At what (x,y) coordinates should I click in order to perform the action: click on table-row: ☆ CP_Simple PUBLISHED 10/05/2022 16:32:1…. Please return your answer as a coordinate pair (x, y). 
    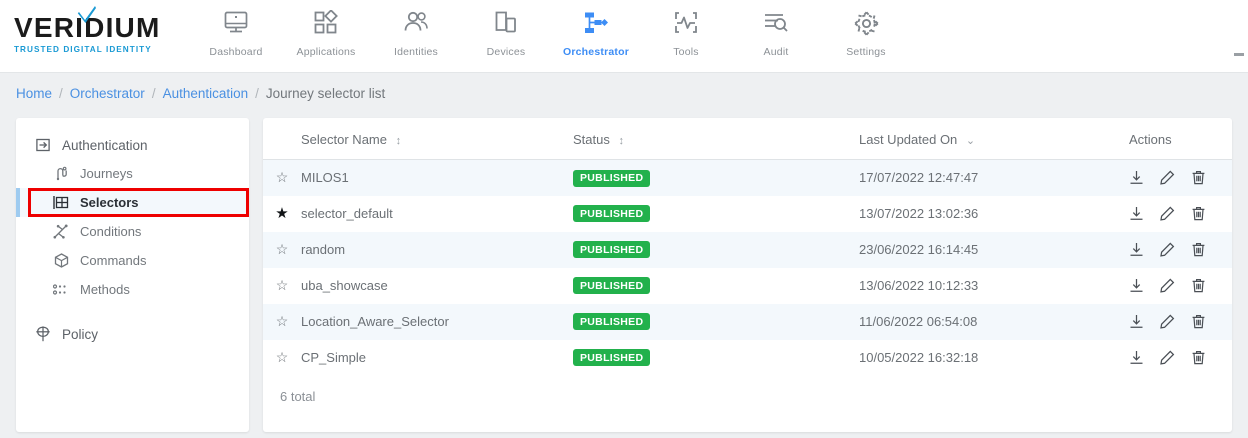
    Looking at the image, I should click on (747, 358).